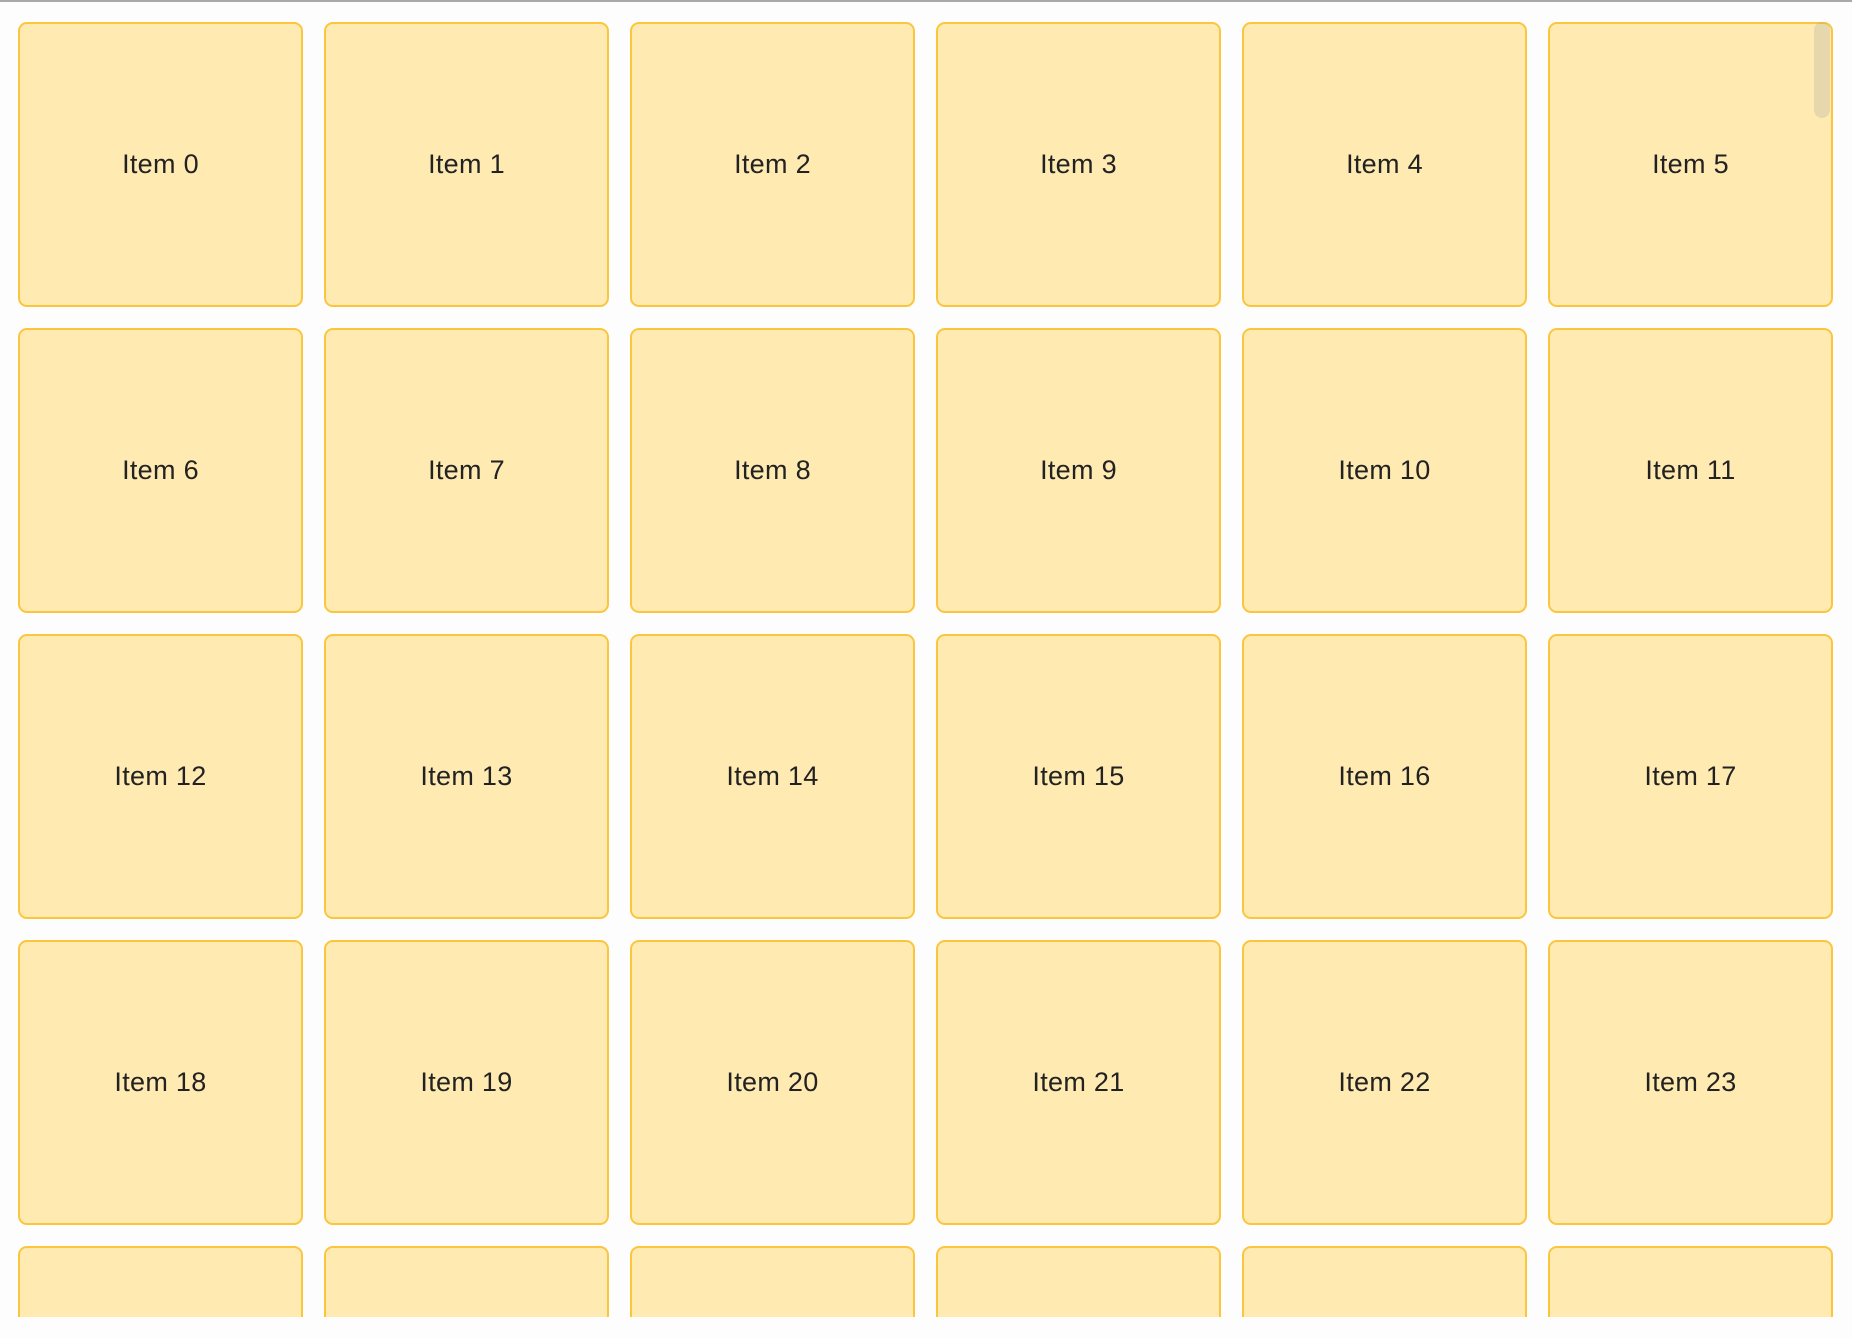 Image resolution: width=1852 pixels, height=1338 pixels. I want to click on grid-item-label: Item 19, so click(466, 1082).